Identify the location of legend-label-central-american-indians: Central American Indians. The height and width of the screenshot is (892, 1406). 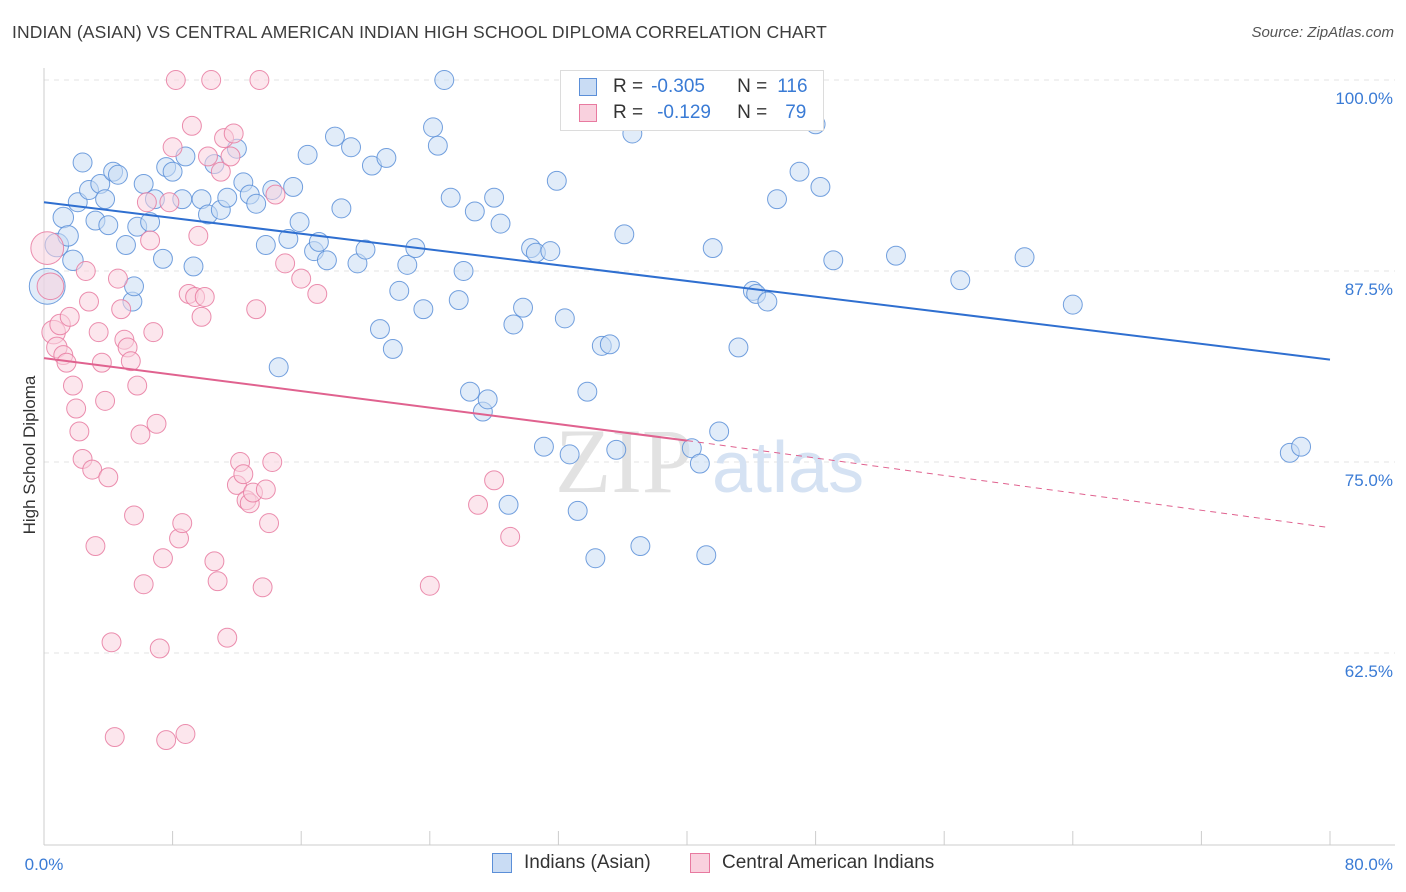
(828, 862).